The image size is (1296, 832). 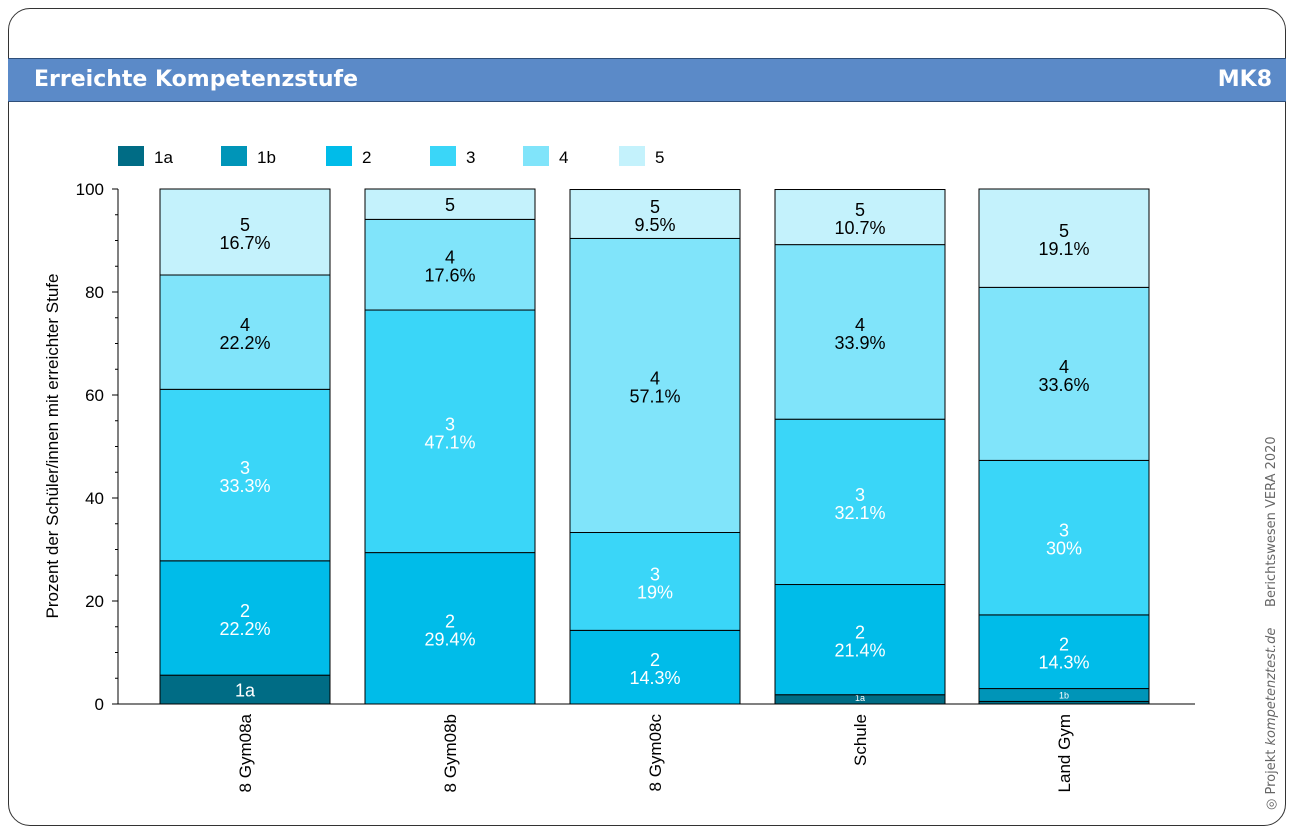 What do you see at coordinates (449, 276) in the screenshot?
I see `segment-pct-label: 17.6%` at bounding box center [449, 276].